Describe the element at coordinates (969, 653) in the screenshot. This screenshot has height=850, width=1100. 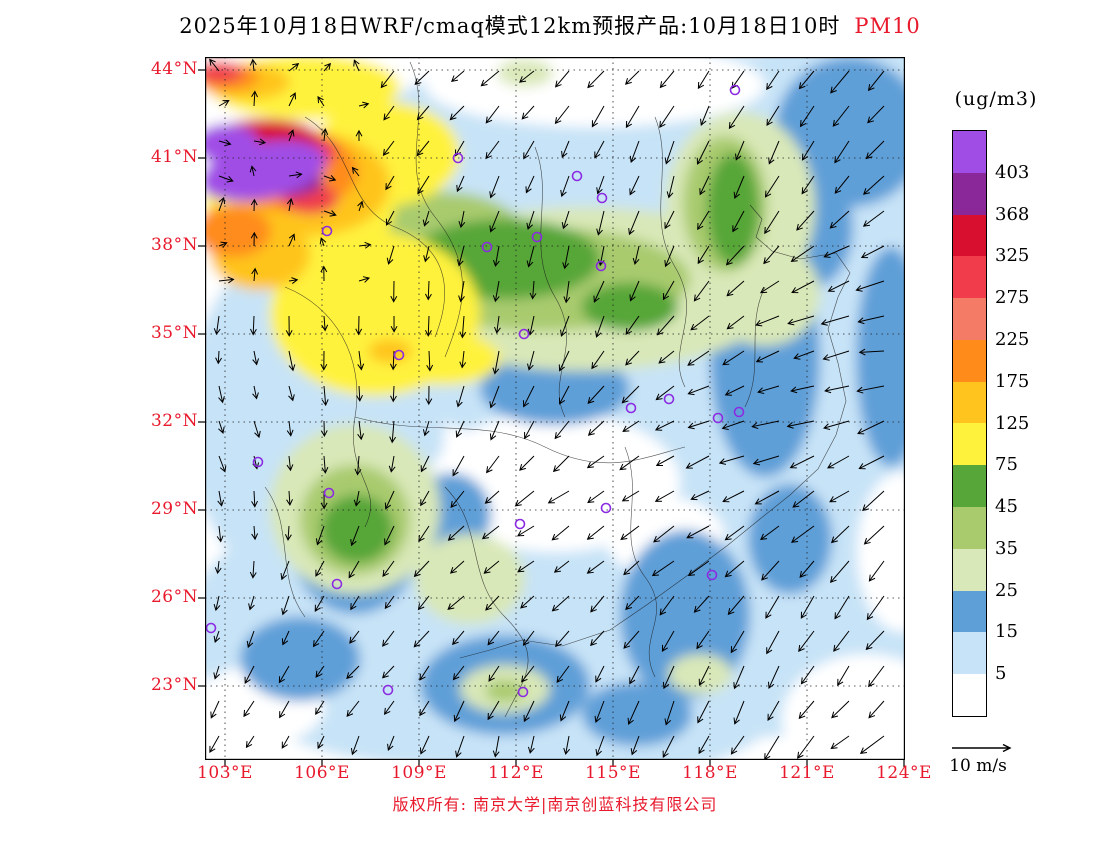
I see `colorbar-segment` at that location.